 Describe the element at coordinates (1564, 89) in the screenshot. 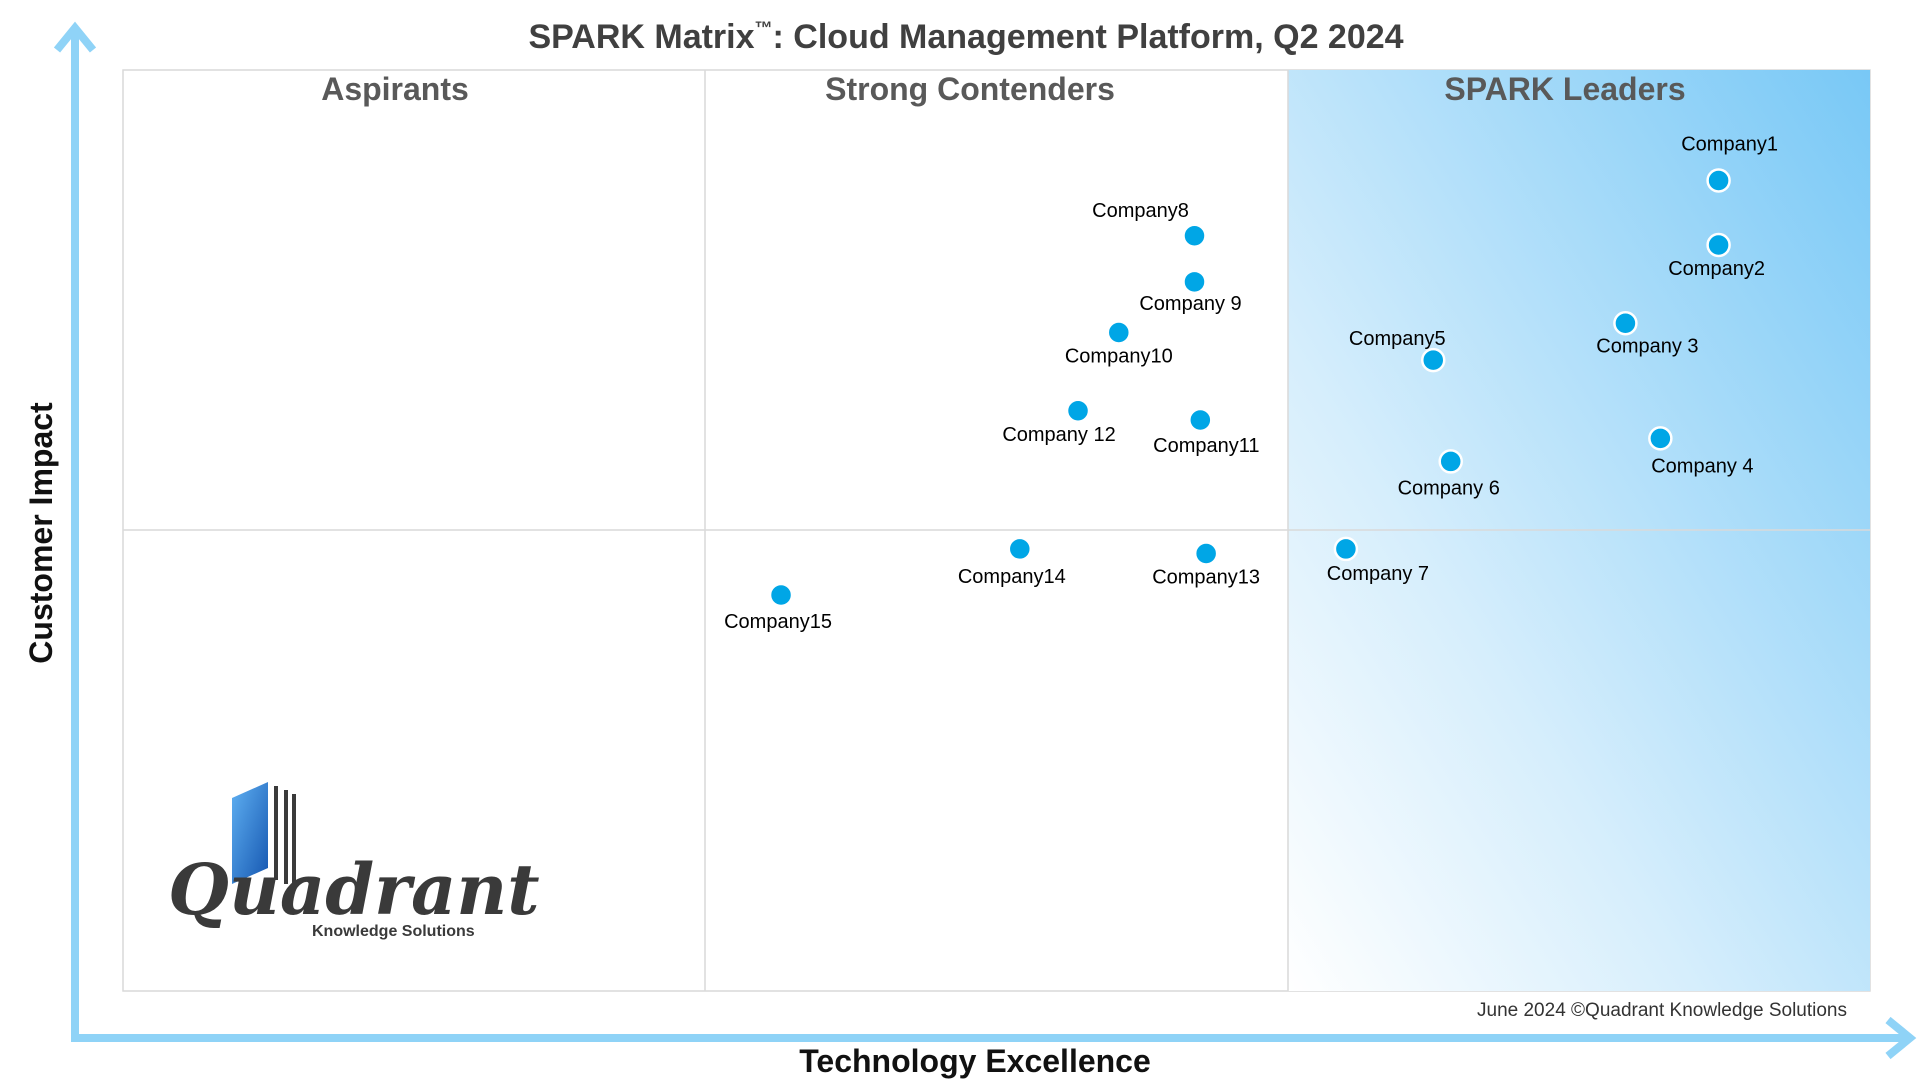

I see `quadrant-label-spark-leaders: SPARK Leaders` at that location.